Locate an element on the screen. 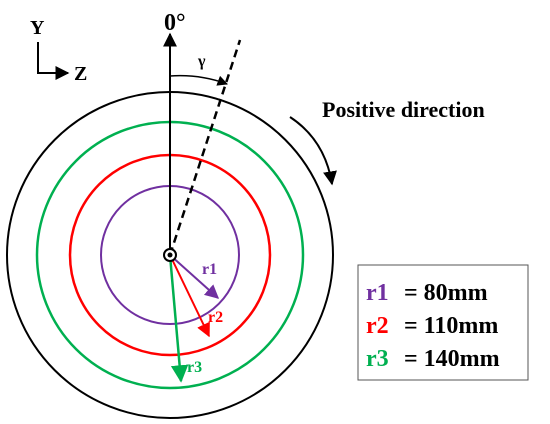  r3-arrow is located at coordinates (178, 318).